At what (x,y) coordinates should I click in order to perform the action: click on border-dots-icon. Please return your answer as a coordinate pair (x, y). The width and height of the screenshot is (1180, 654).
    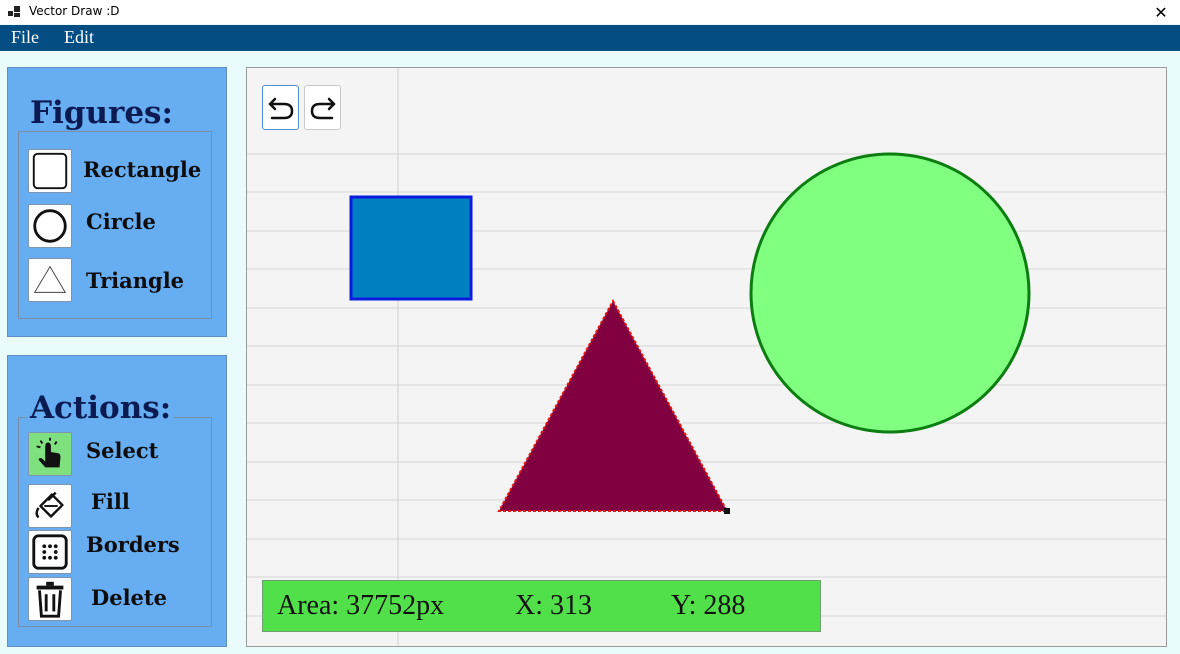
    Looking at the image, I should click on (50, 552).